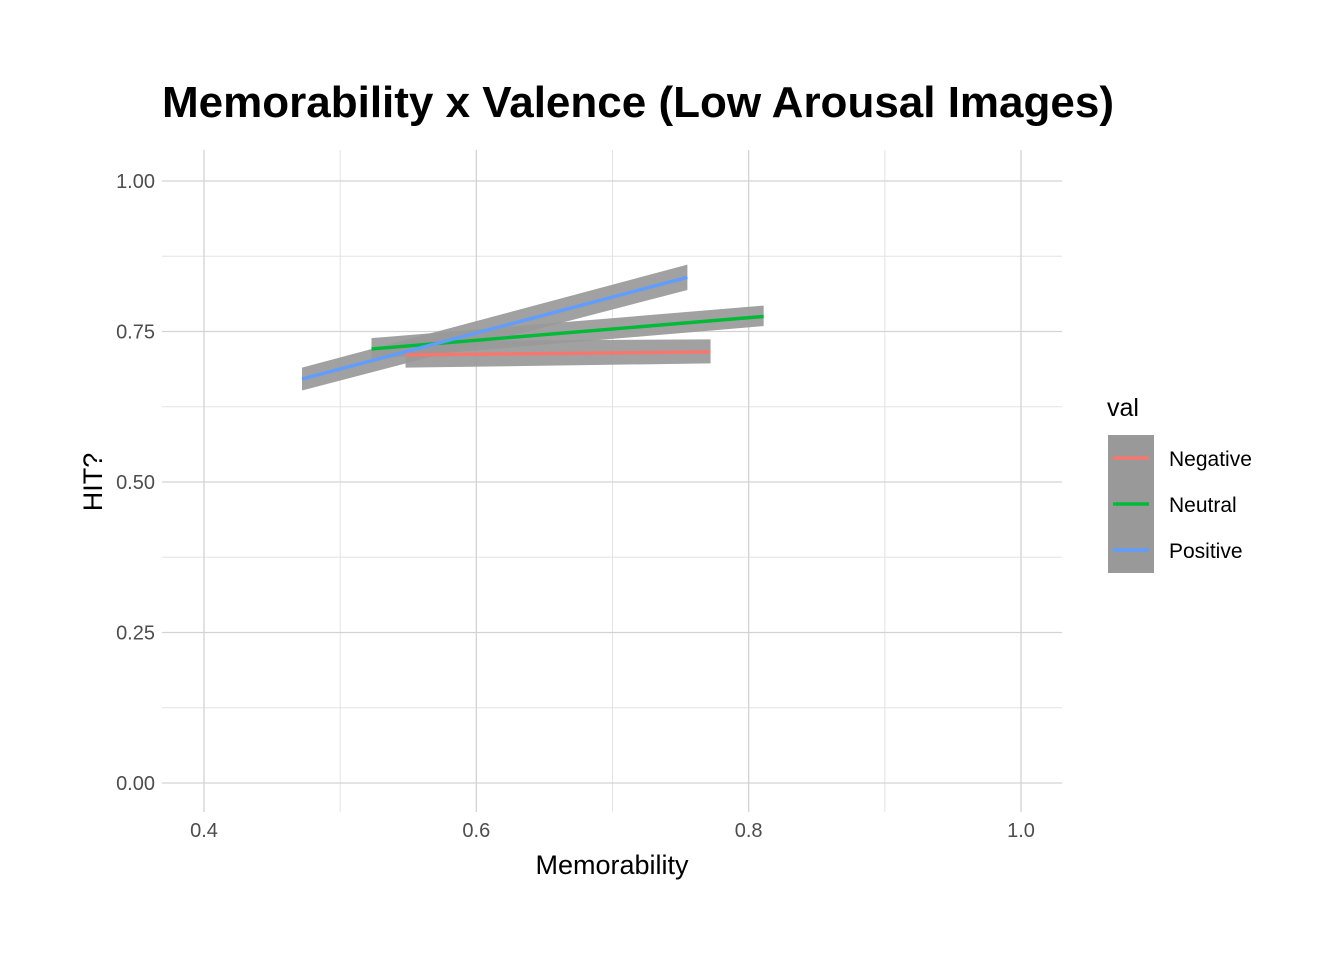 This screenshot has width=1344, height=960. I want to click on y-axis-ticks: 0.00 0.25 0.50 0.75 1.00, so click(135, 483).